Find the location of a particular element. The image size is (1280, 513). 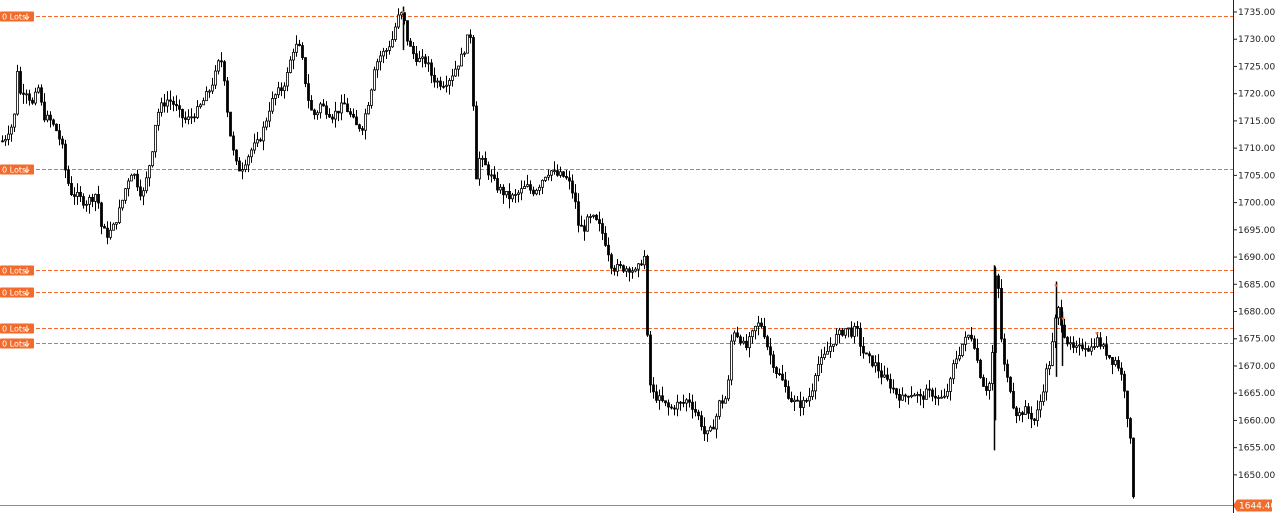

y-tick-label: 1700.00 is located at coordinates (1256, 204).